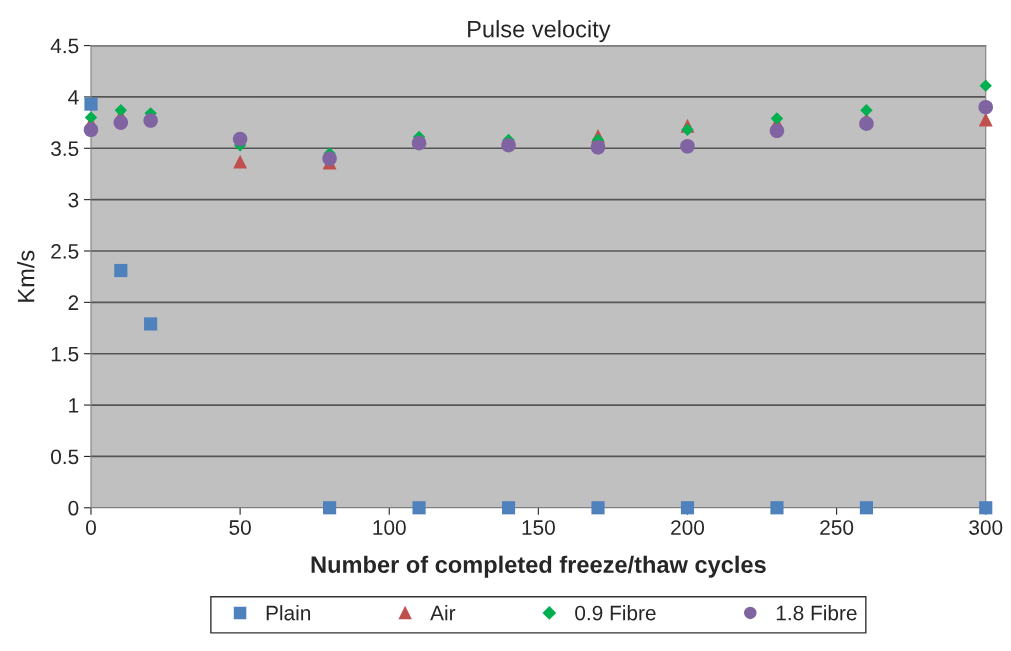 This screenshot has width=1011, height=651. Describe the element at coordinates (73, 302) in the screenshot. I see `y-tick-label: 2` at that location.